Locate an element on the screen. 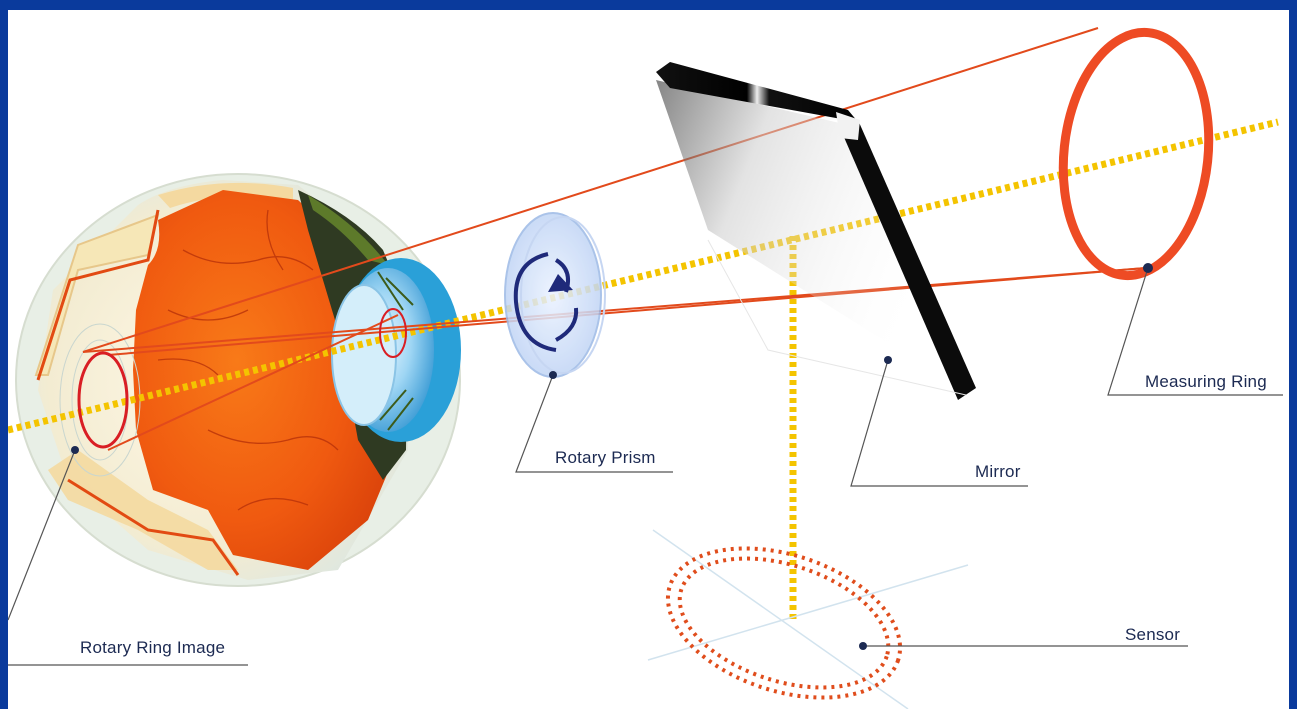 Image resolution: width=1297 pixels, height=709 pixels. rotary-prism is located at coordinates (555, 295).